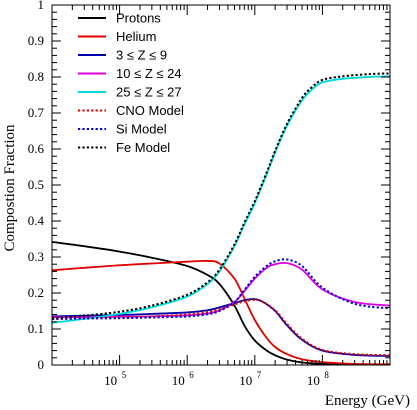 Image resolution: width=417 pixels, height=410 pixels. I want to click on y-tick-label: 0.9, so click(36, 40).